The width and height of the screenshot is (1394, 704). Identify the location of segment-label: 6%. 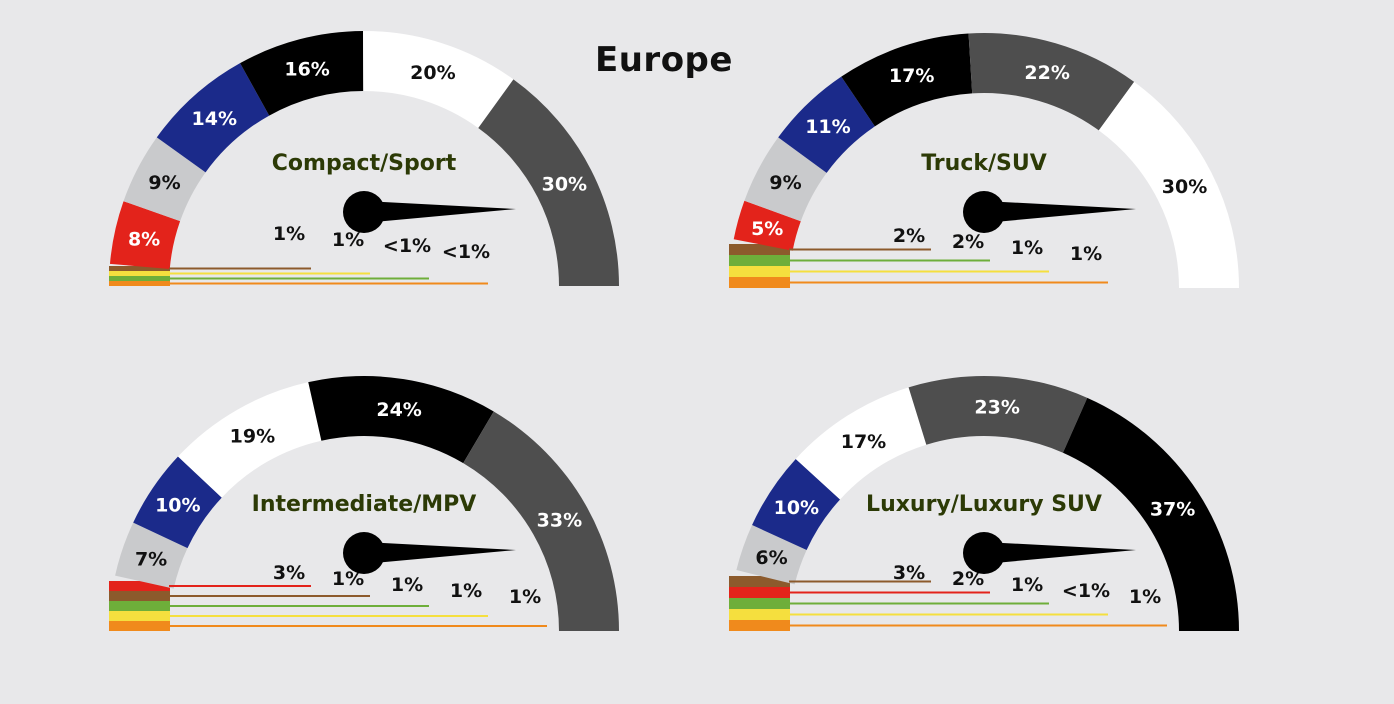
(771, 558).